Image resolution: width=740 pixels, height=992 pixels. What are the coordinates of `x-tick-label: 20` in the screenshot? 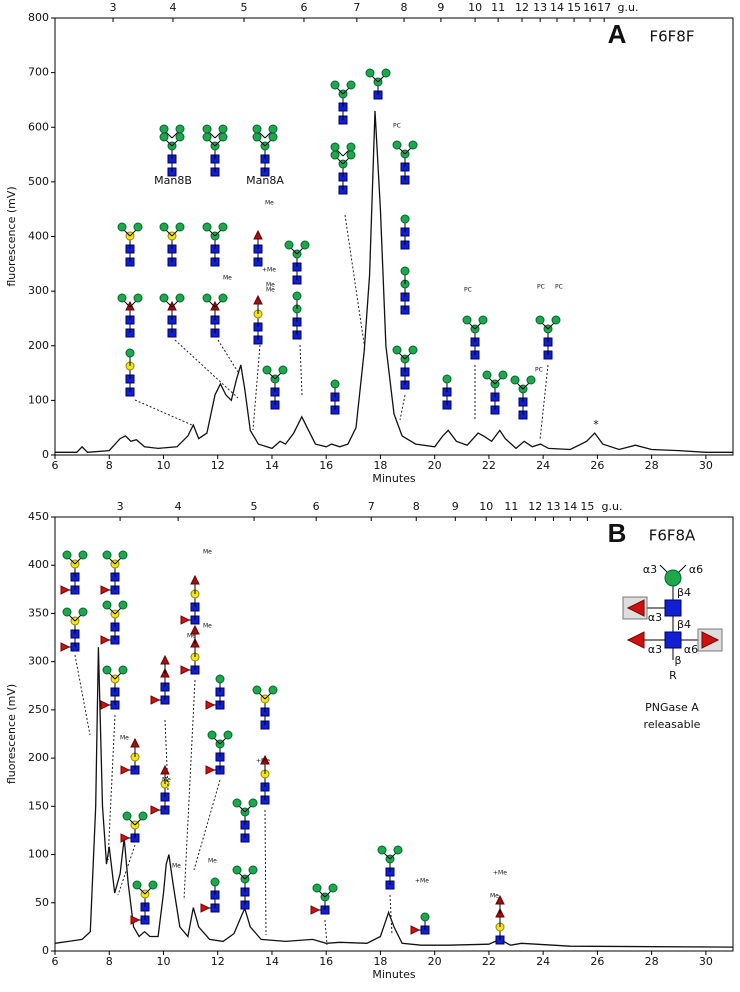 It's located at (435, 961).